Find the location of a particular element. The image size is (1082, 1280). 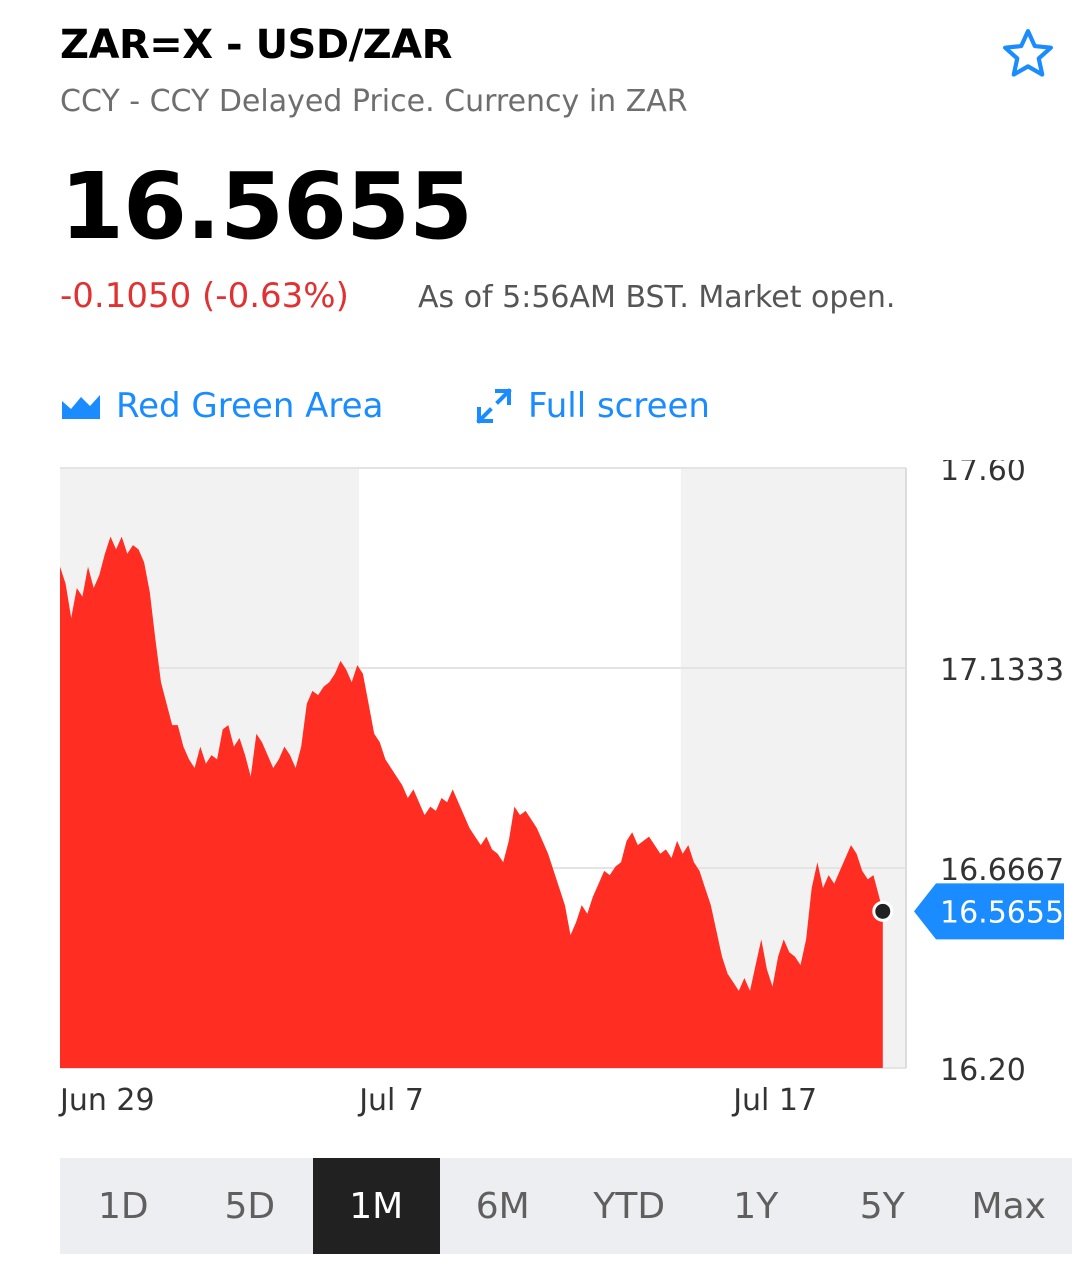

market-status: As of 5:56AM BST. Market open. is located at coordinates (657, 297).